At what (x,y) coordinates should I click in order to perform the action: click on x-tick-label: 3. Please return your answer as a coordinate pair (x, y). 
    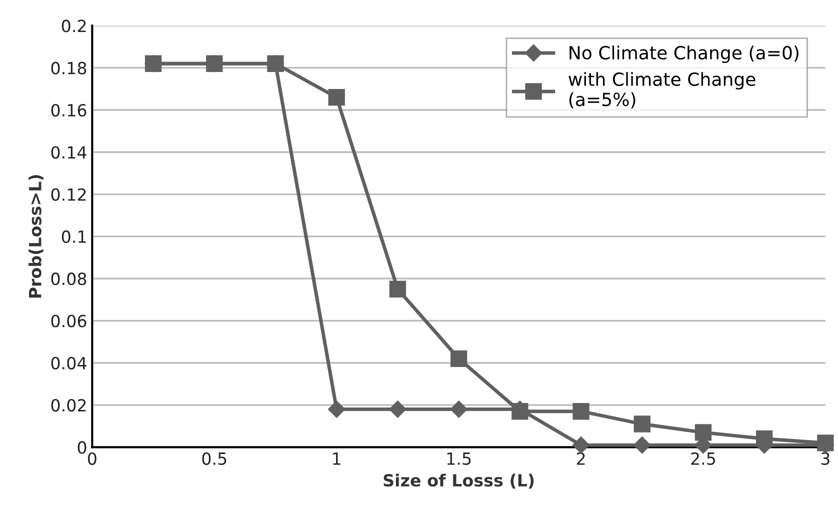
    Looking at the image, I should click on (825, 458).